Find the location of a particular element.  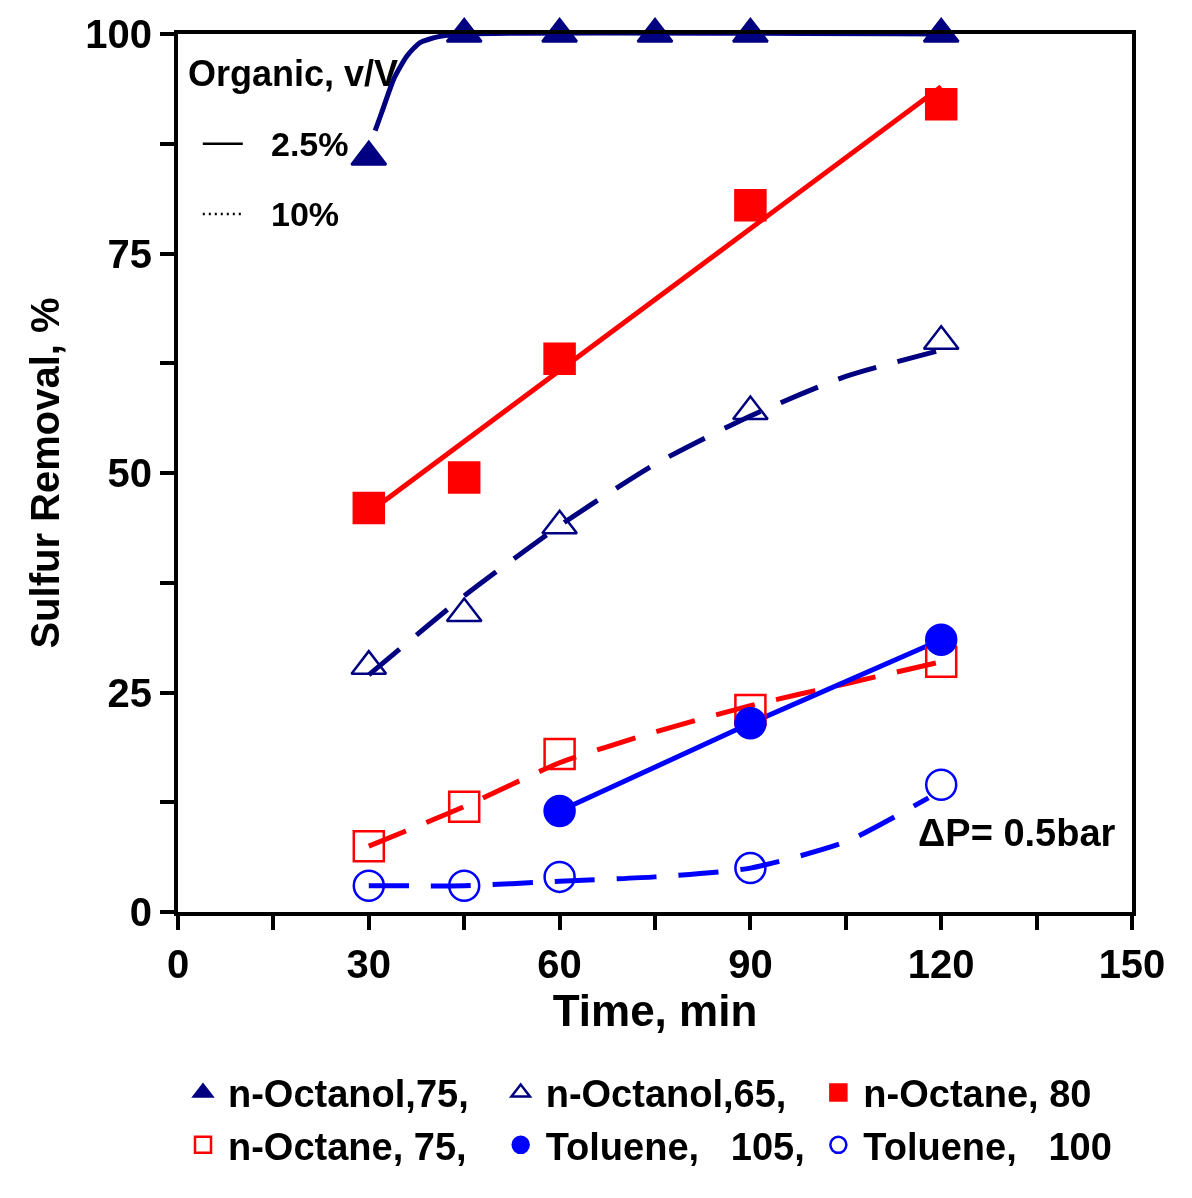

x-tick-label: 90 is located at coordinates (750, 964).